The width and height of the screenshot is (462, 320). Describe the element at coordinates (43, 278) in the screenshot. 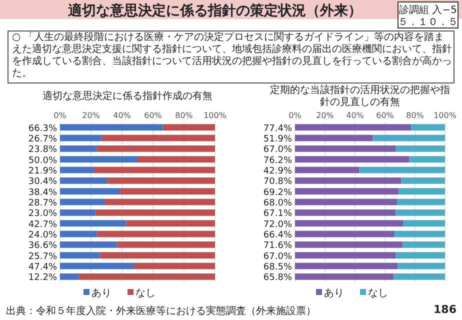

I see `data-label: 12.2%` at that location.